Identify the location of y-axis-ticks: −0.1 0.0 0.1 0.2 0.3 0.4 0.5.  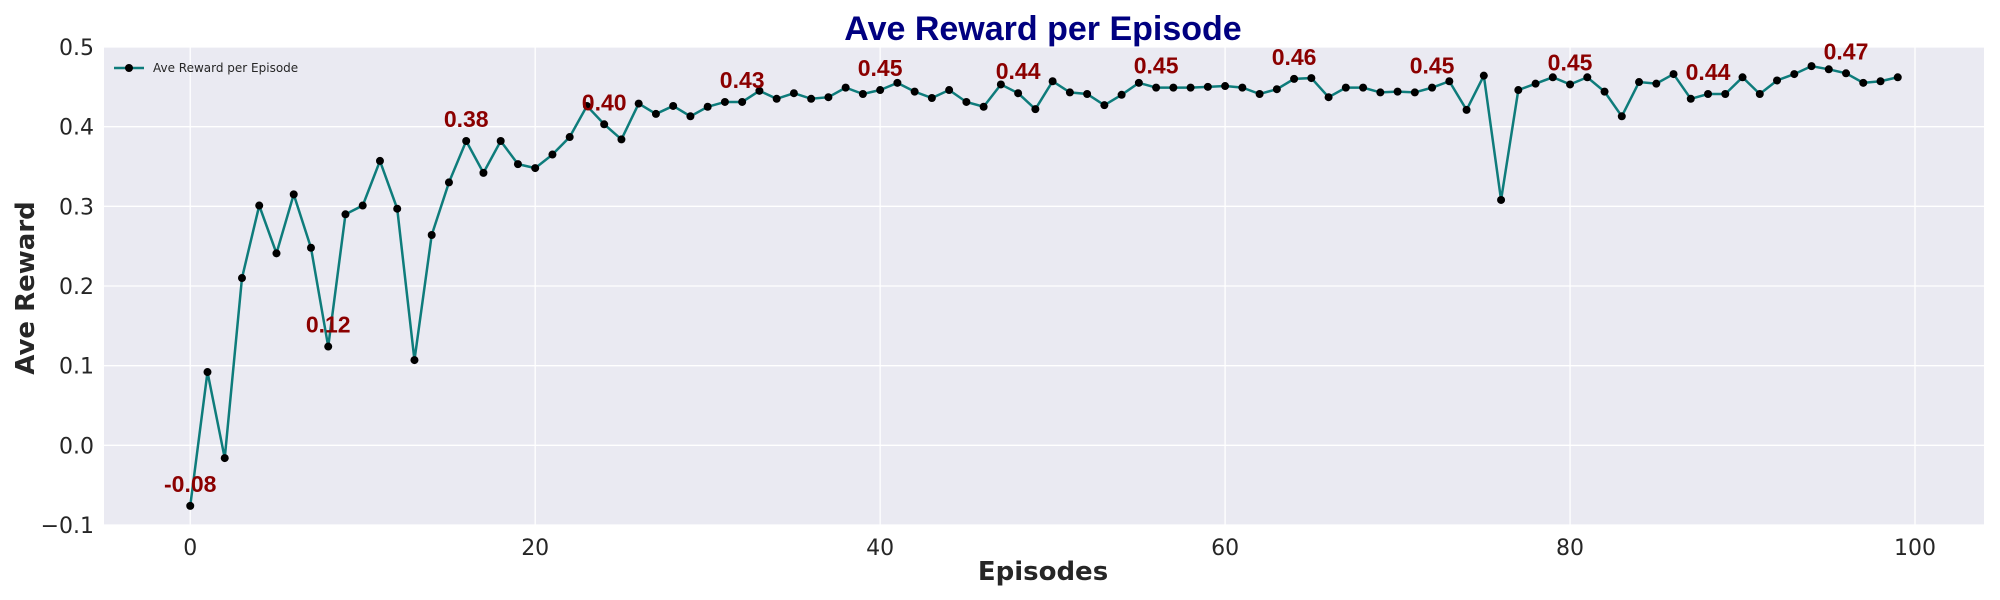
(67, 287).